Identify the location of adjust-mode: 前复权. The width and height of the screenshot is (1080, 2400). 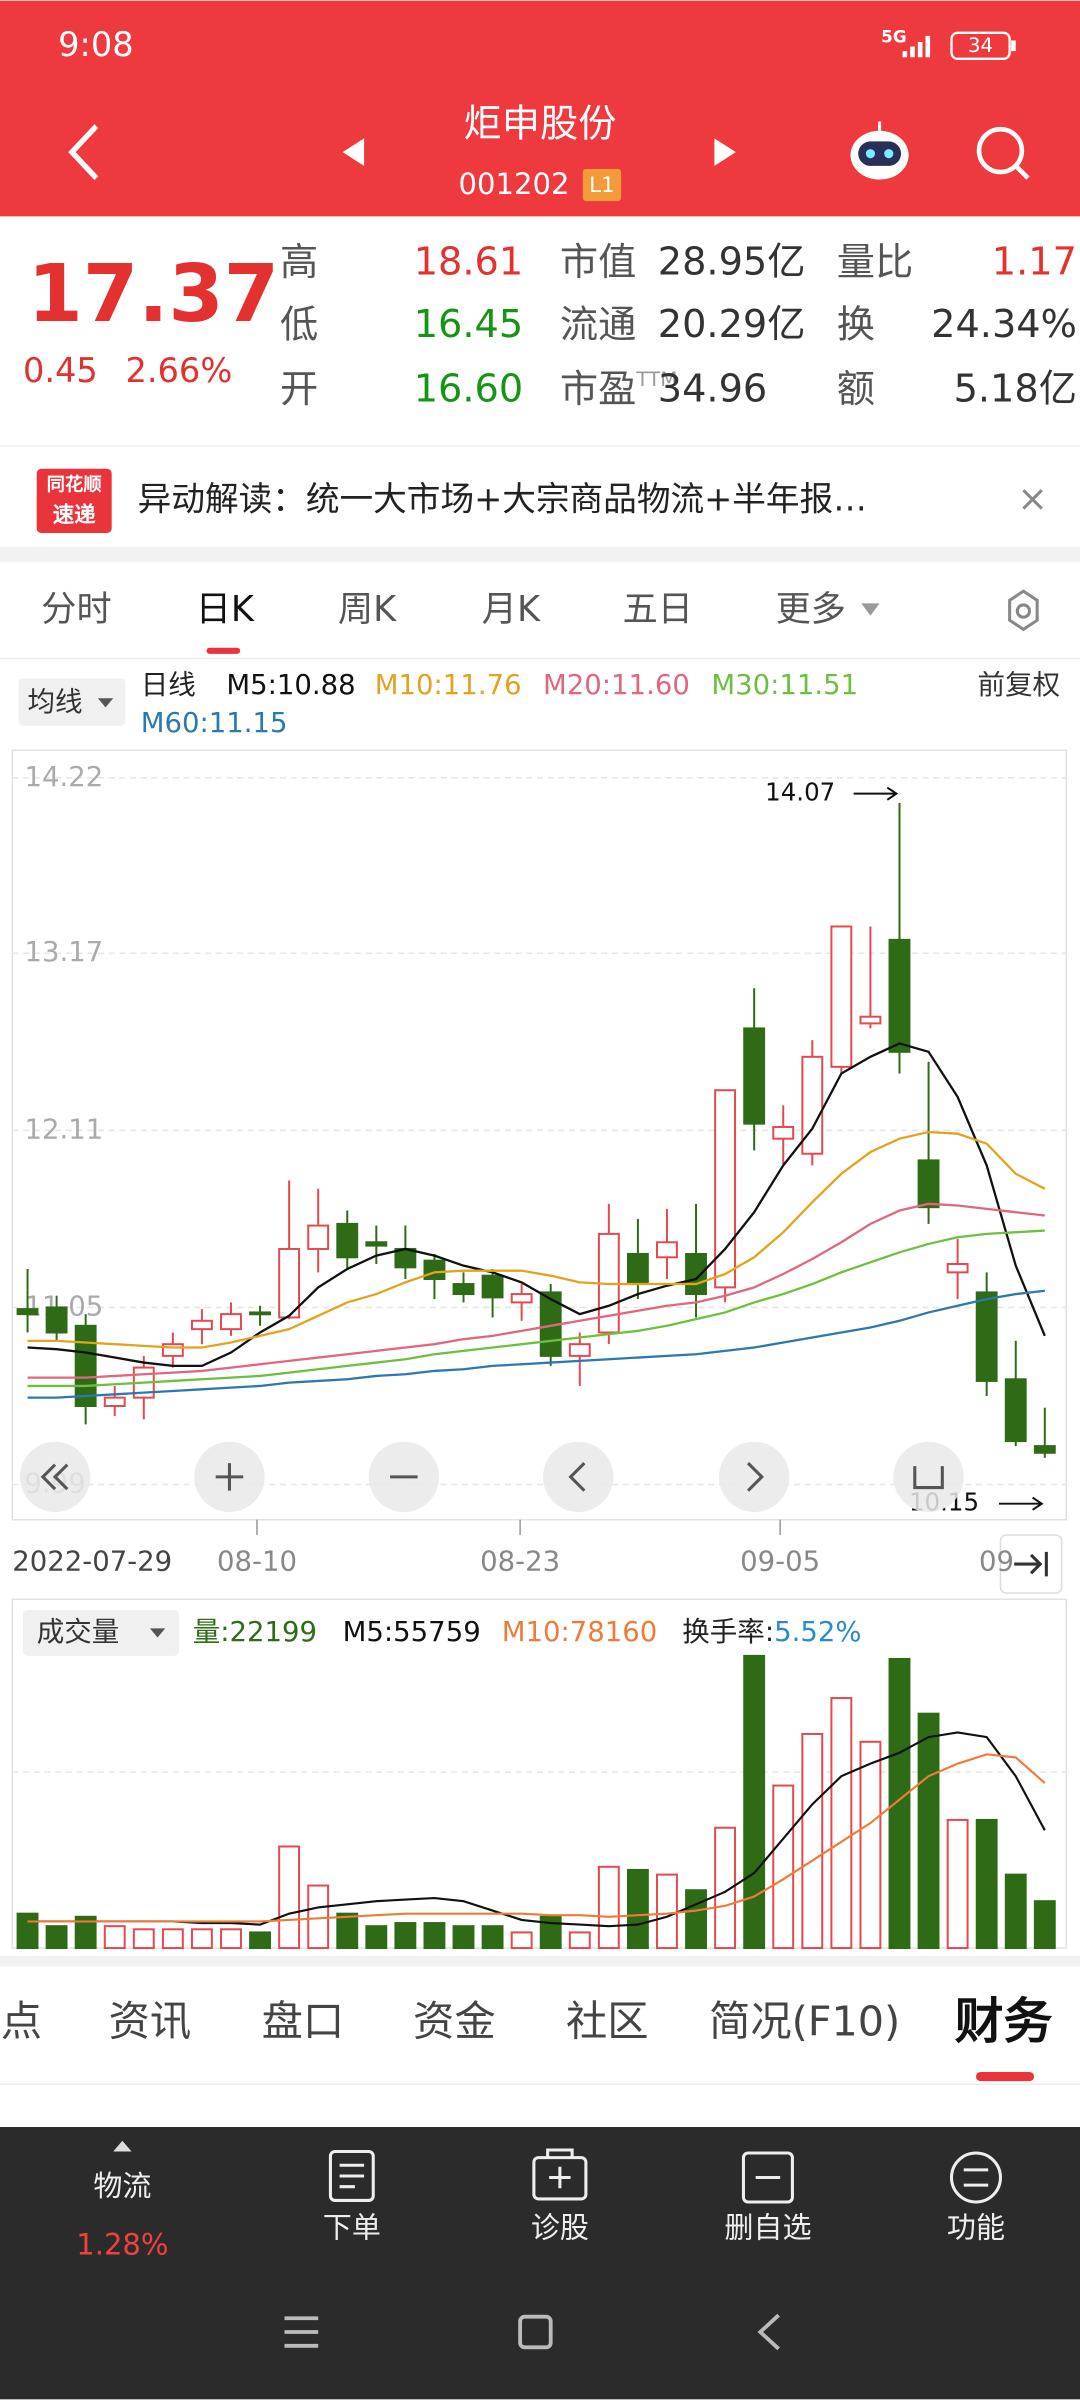
(1019, 685).